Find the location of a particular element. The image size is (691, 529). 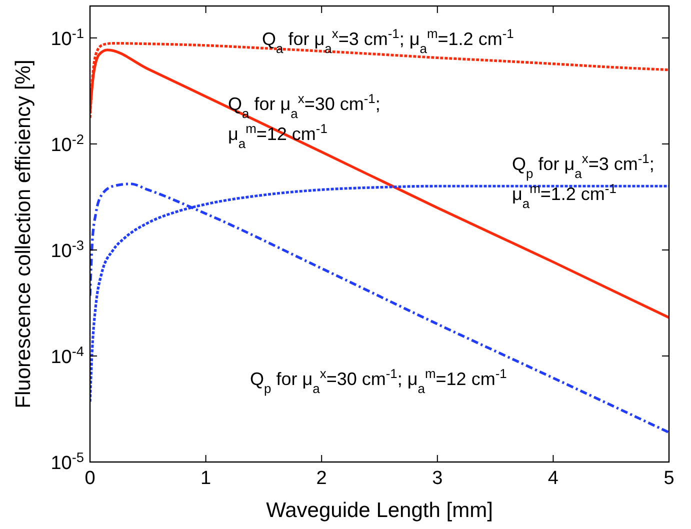

x-tick-label: 1 is located at coordinates (206, 478).